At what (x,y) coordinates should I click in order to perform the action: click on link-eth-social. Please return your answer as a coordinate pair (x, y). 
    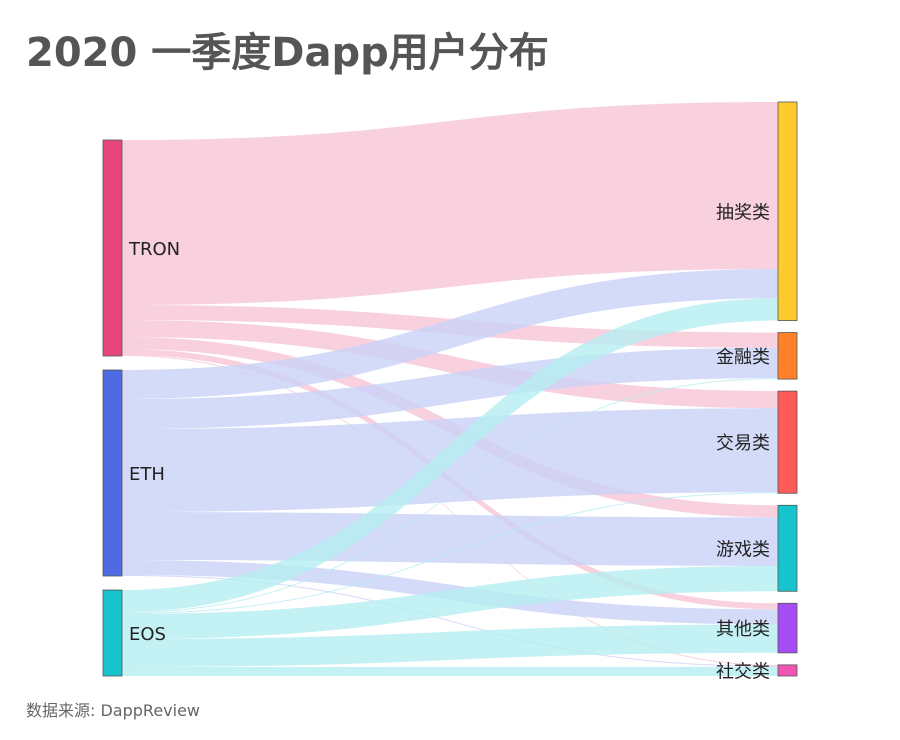
    Looking at the image, I should click on (450, 621).